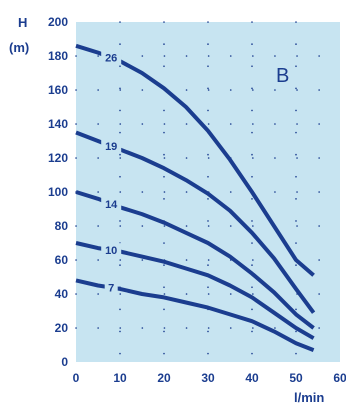 This screenshot has height=407, width=346. What do you see at coordinates (58, 124) in the screenshot?
I see `y-tick-label: 140` at bounding box center [58, 124].